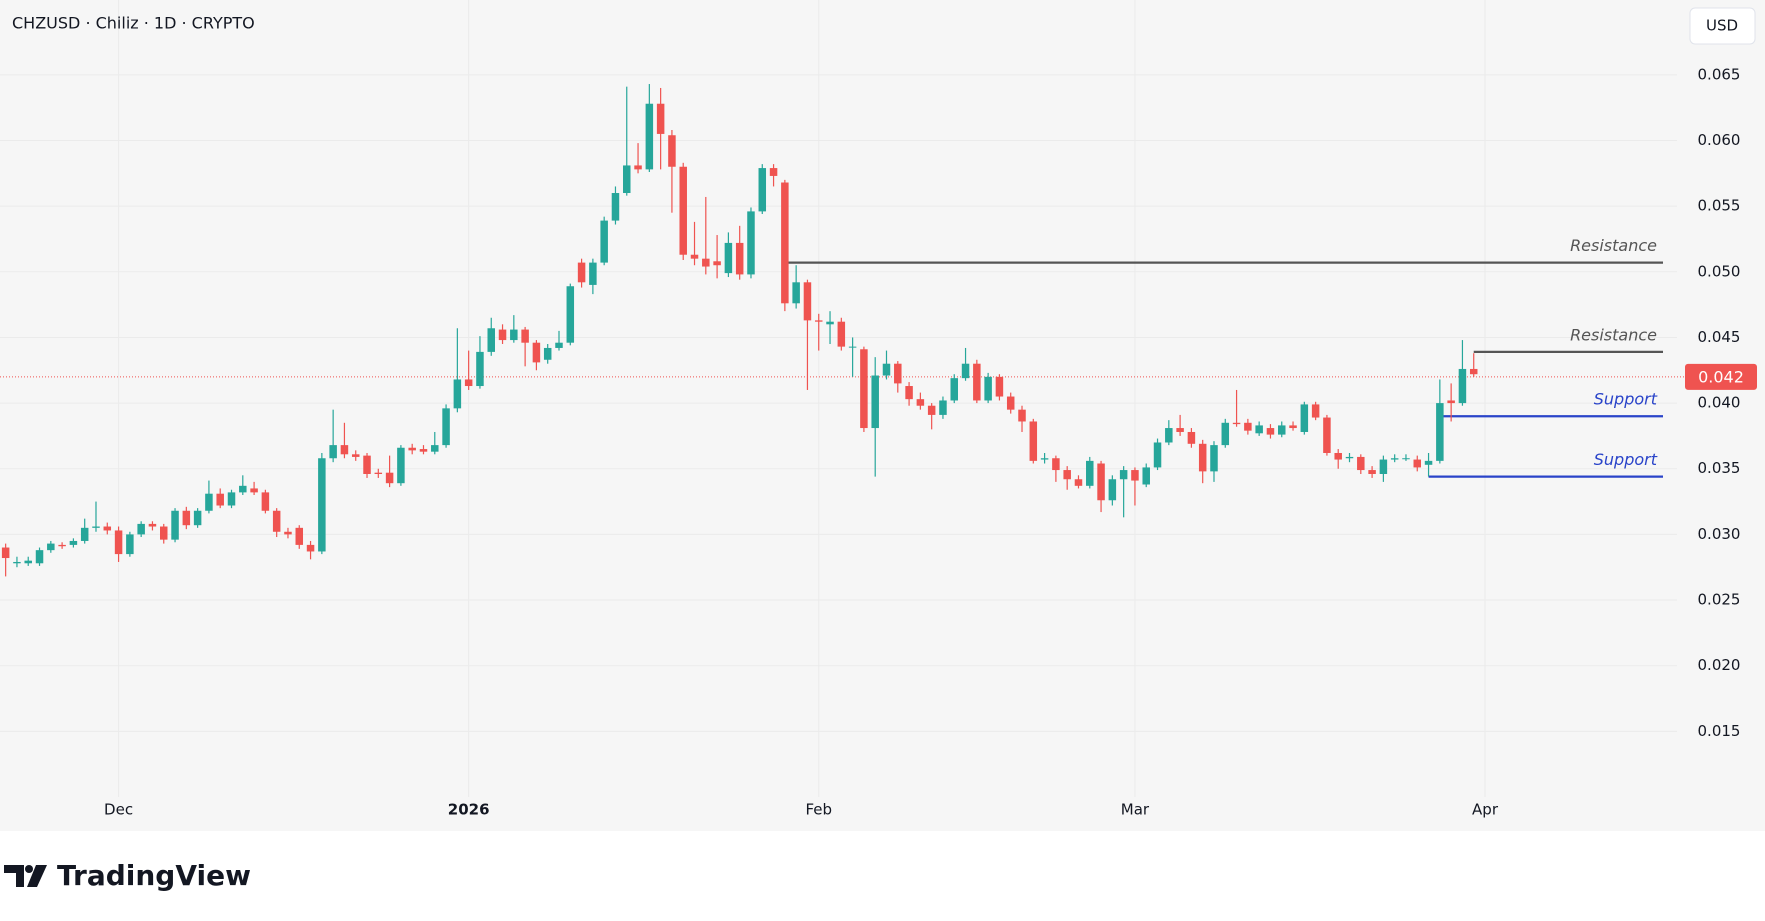  Describe the element at coordinates (1719, 534) in the screenshot. I see `y-tick-label: 0.030` at that location.